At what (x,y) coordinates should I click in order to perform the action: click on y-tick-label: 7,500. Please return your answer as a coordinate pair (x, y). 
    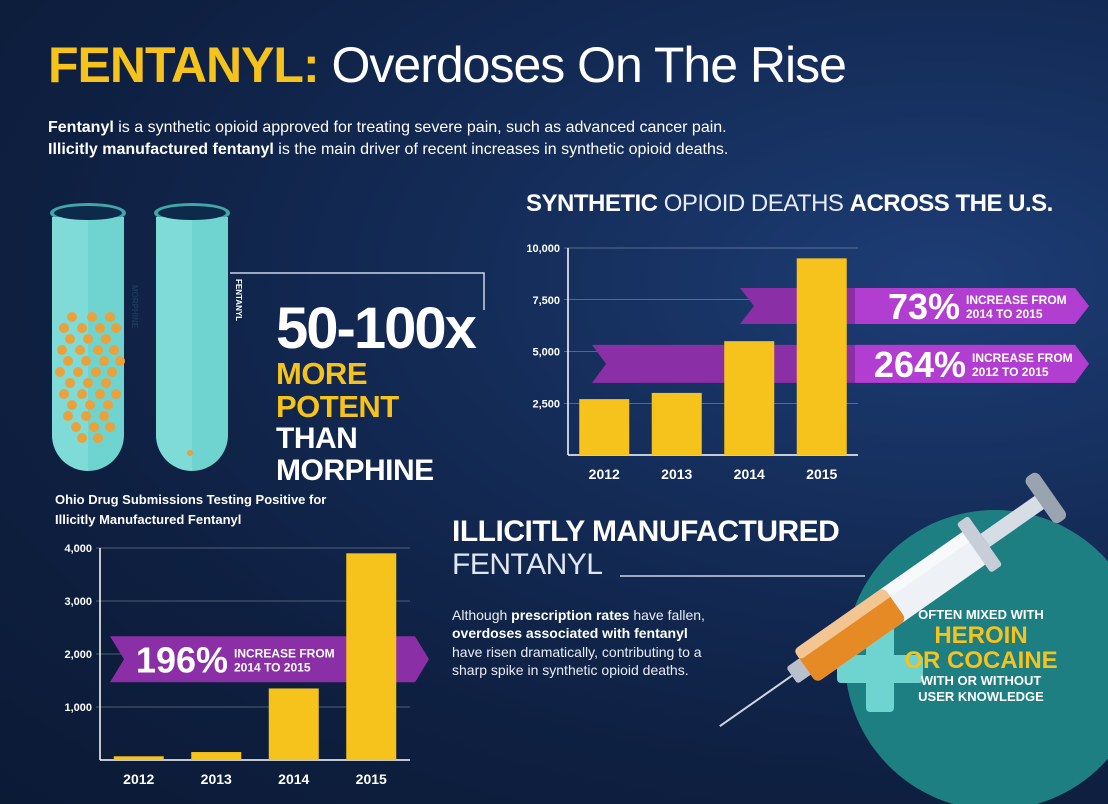
    Looking at the image, I should click on (546, 301).